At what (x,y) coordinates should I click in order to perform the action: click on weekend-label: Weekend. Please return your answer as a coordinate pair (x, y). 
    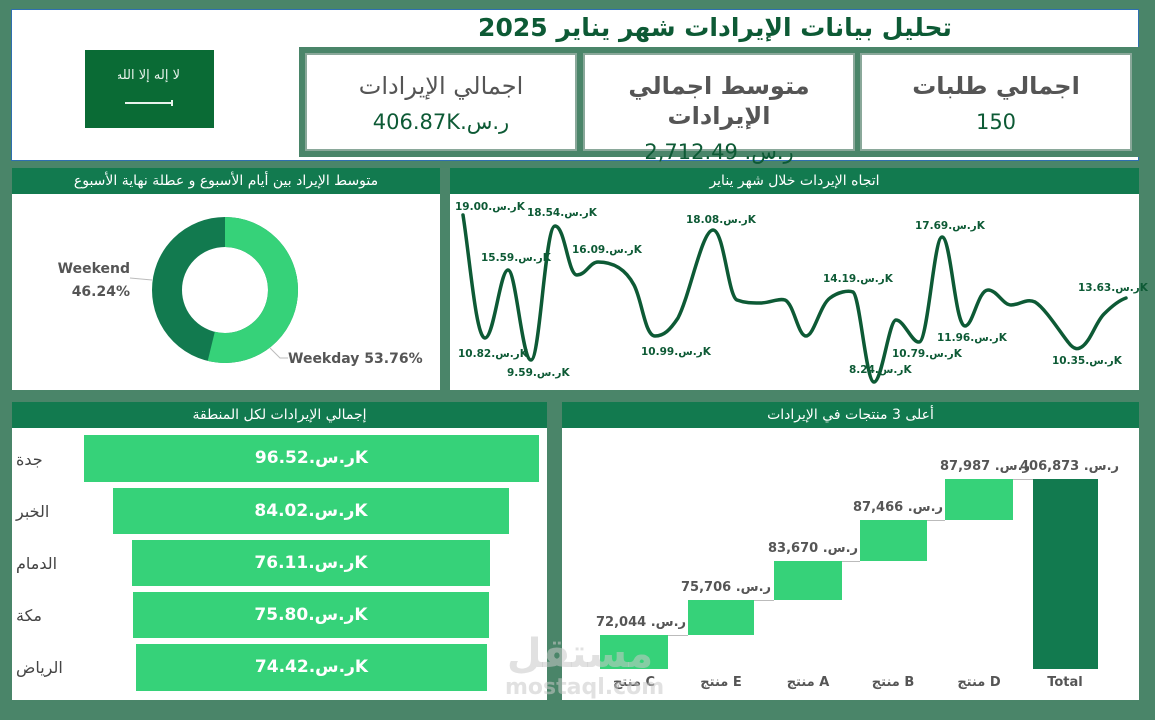
    Looking at the image, I should click on (93, 269).